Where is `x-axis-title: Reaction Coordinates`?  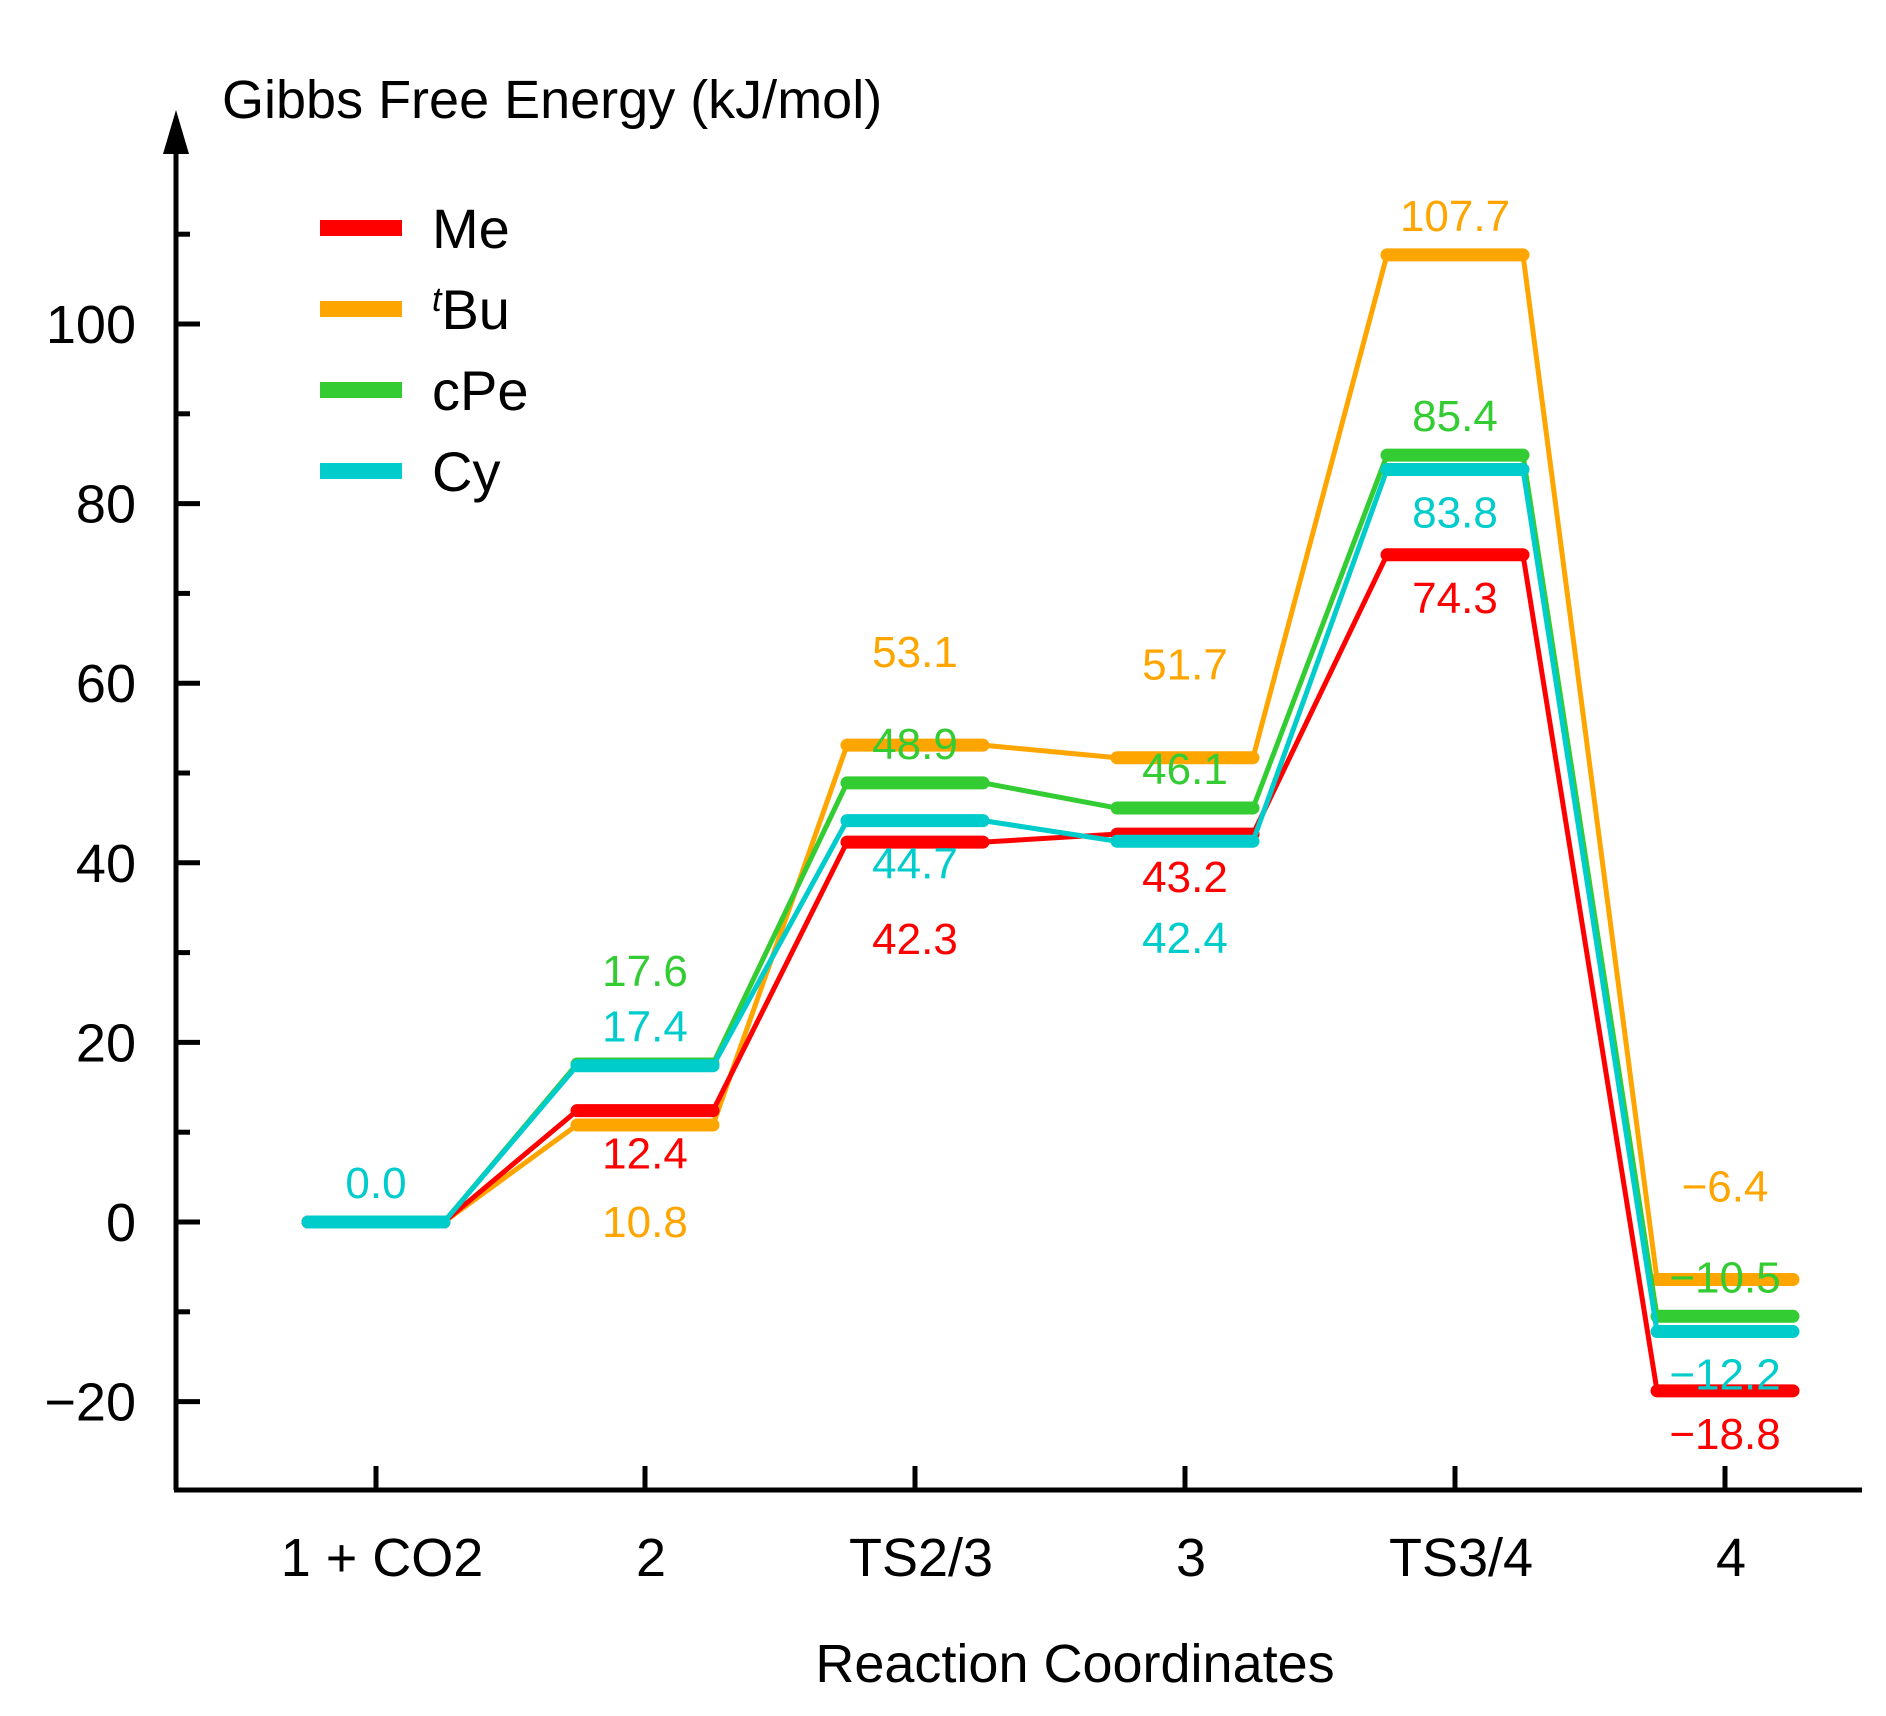 x-axis-title: Reaction Coordinates is located at coordinates (1074, 1664).